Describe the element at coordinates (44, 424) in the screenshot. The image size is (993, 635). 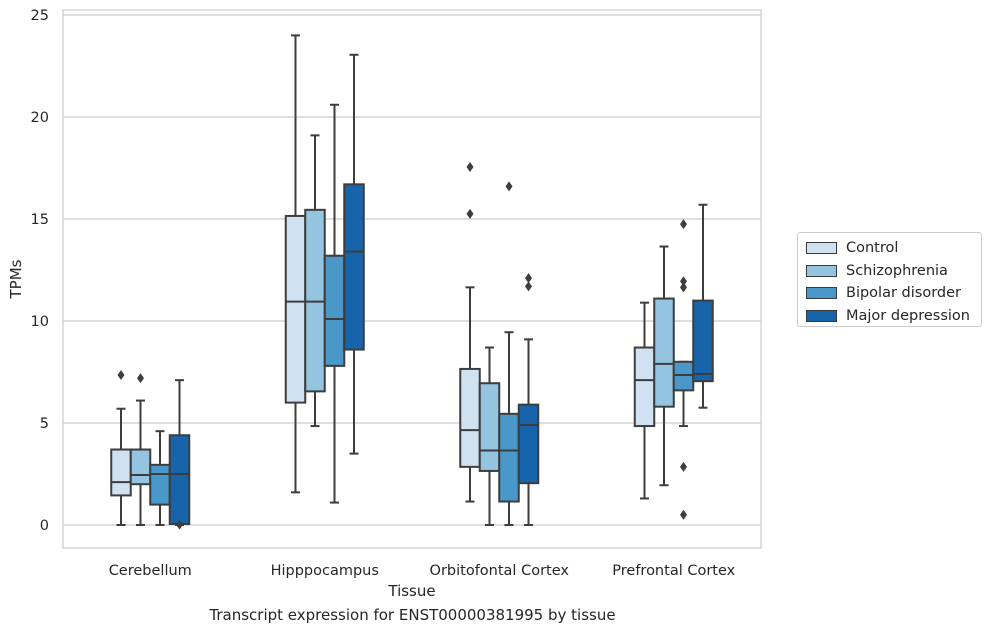
I see `y-tick-label: 5` at that location.